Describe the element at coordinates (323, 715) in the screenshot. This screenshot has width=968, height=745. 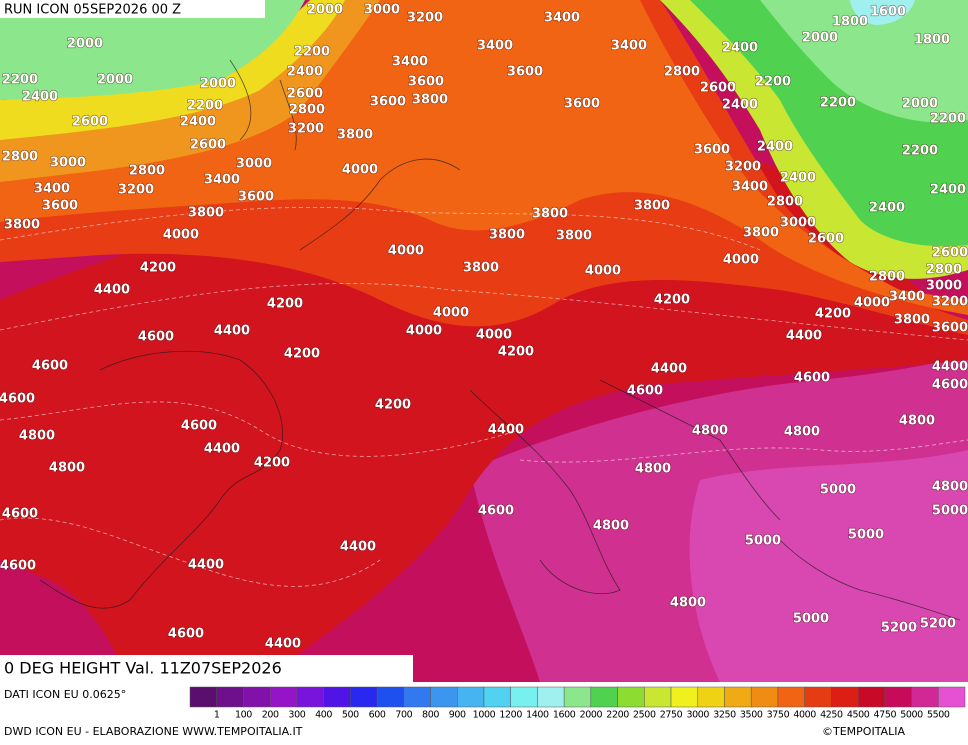
I see `legend-label: 400` at that location.